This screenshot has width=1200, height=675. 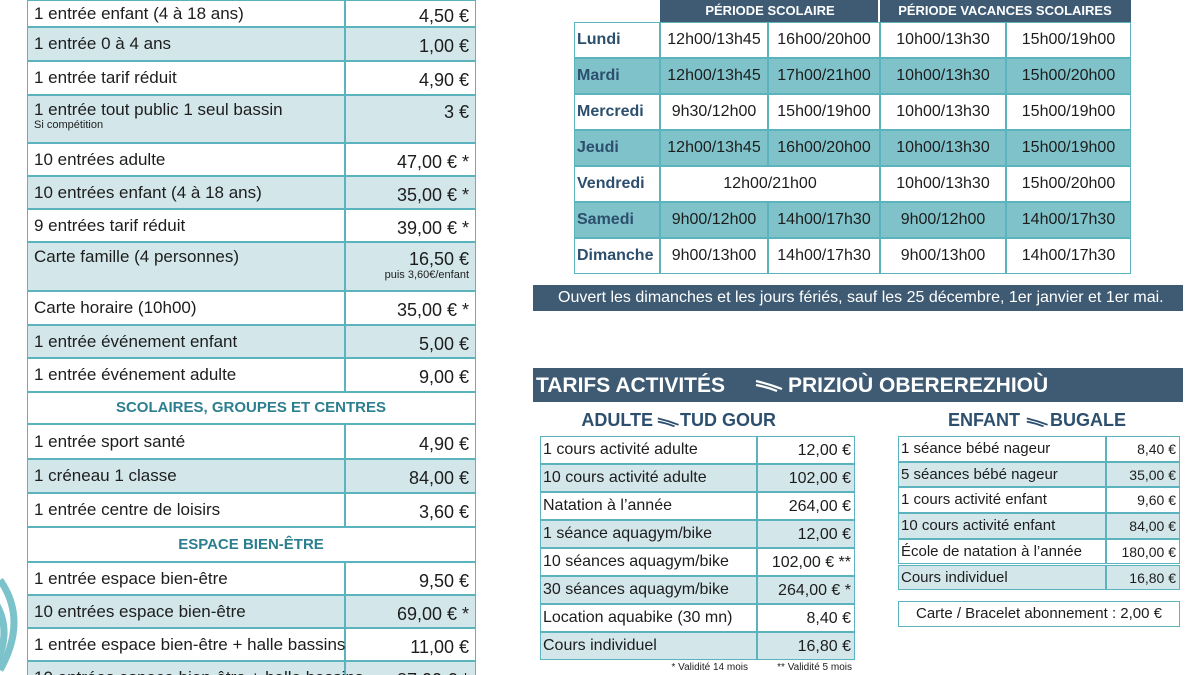 I want to click on day-label: Jeudi, so click(x=598, y=147).